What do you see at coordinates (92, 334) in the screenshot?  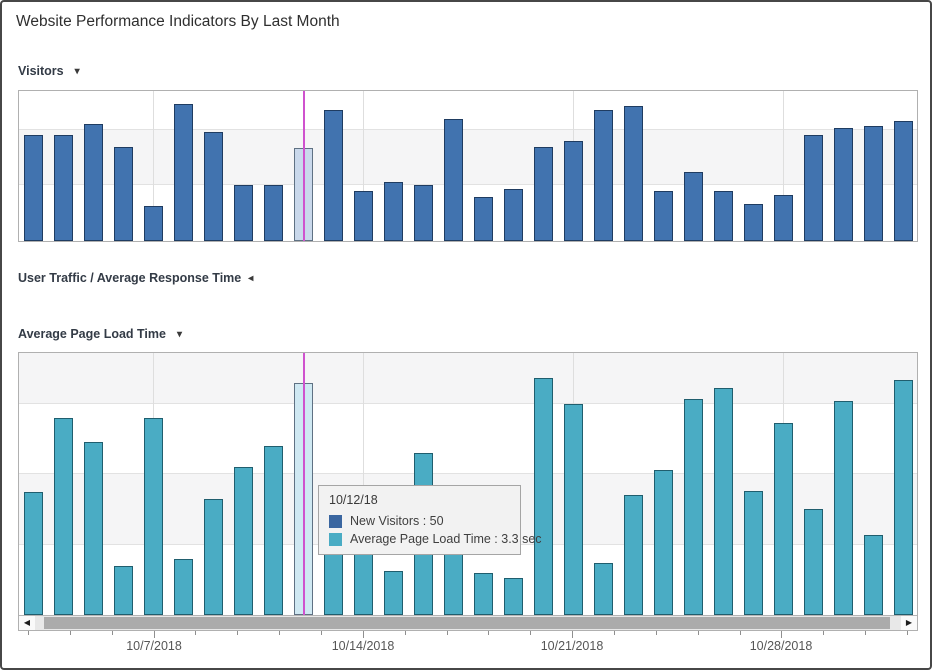 I see `load-time-pane-label: Average Page Load Time` at bounding box center [92, 334].